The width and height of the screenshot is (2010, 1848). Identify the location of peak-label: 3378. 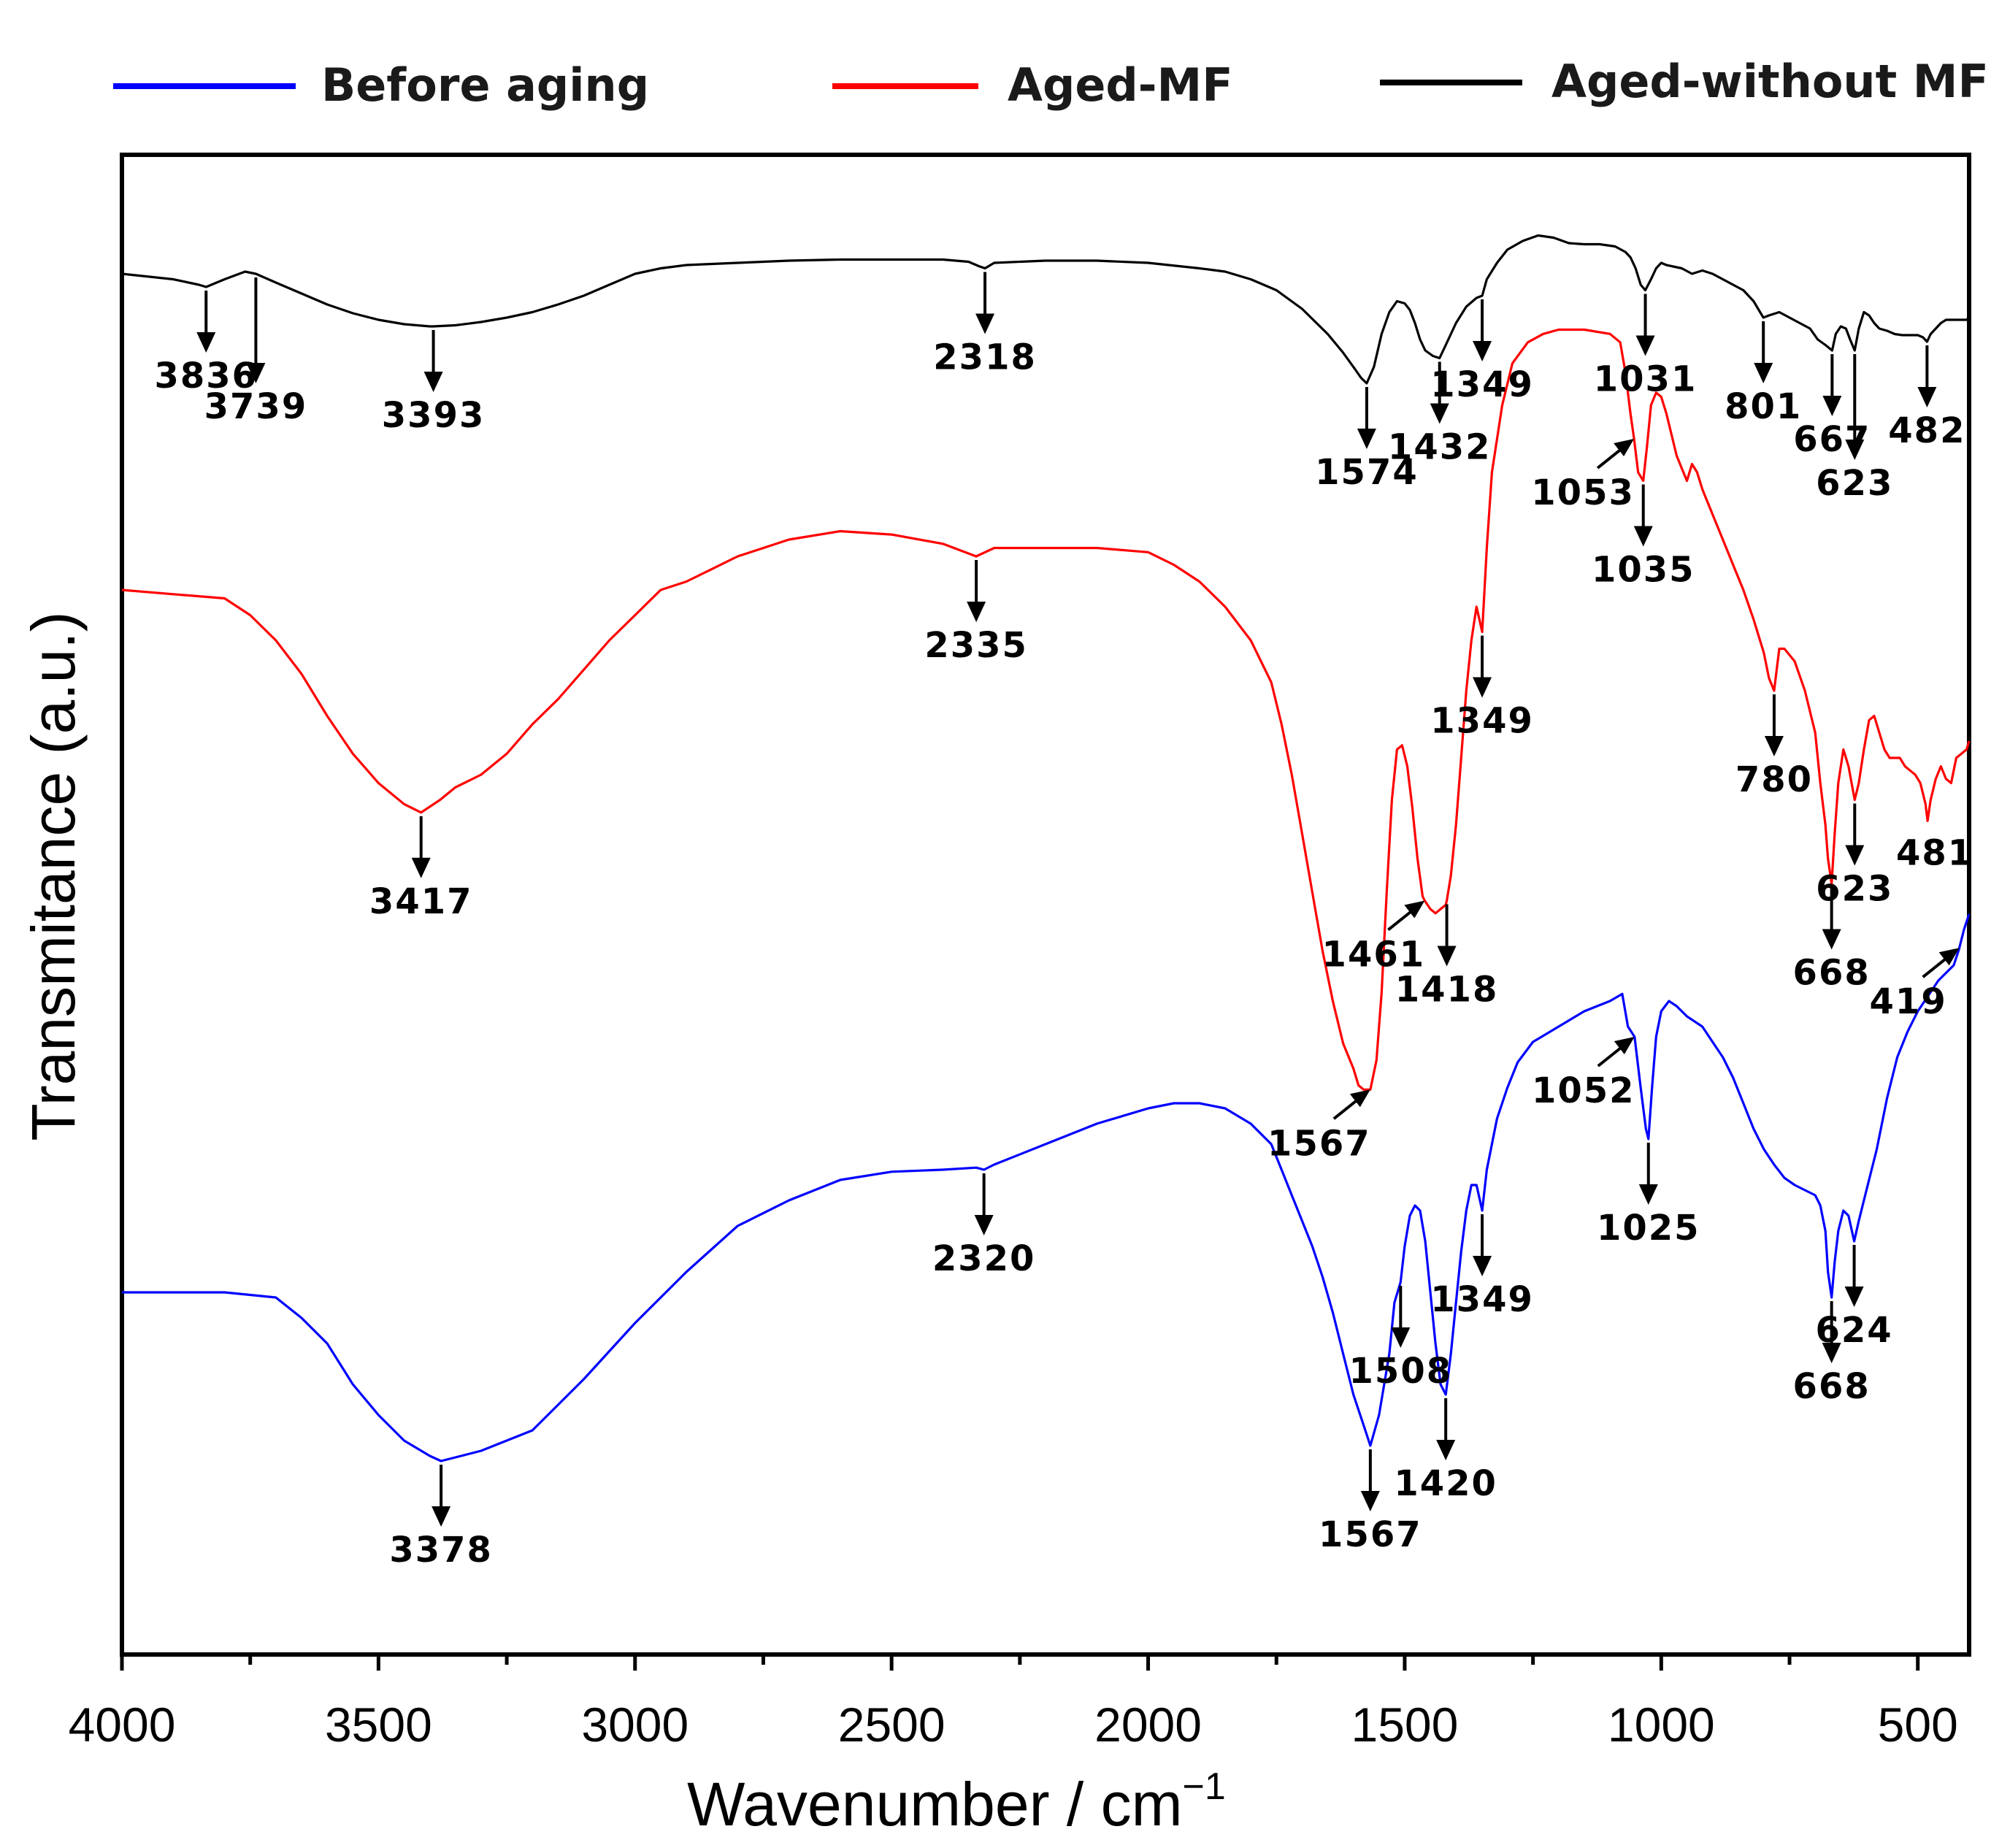
(441, 1550).